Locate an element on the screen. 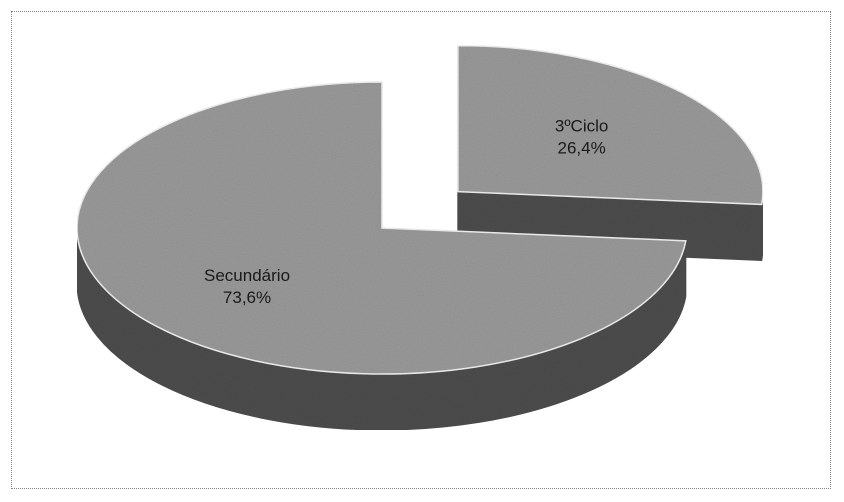 Image resolution: width=844 pixels, height=502 pixels. slice-value-label-0: 26,4% is located at coordinates (582, 147).